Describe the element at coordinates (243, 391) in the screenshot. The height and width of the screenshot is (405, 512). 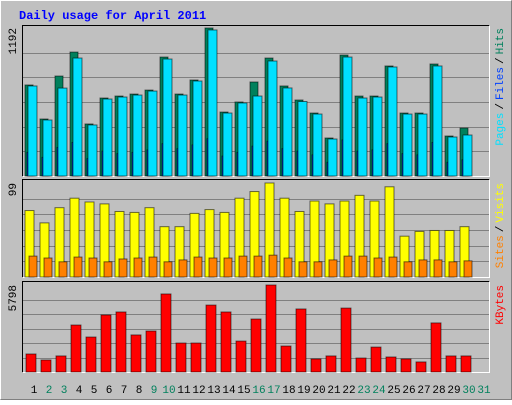
I see `x-tick-label: 15` at that location.